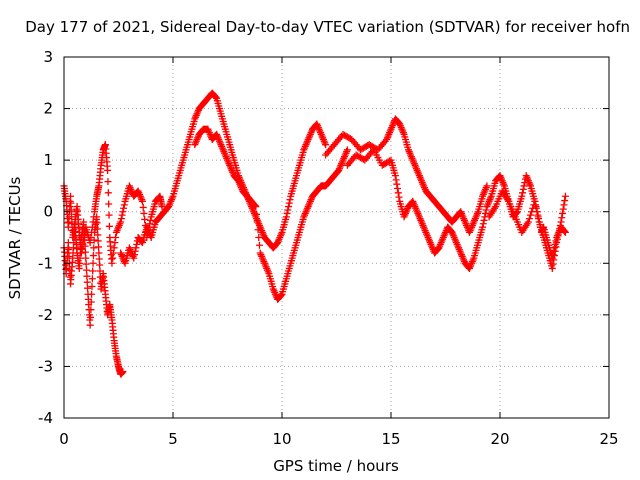 Image resolution: width=640 pixels, height=480 pixels. Describe the element at coordinates (390, 439) in the screenshot. I see `x-tick-label: 15` at that location.